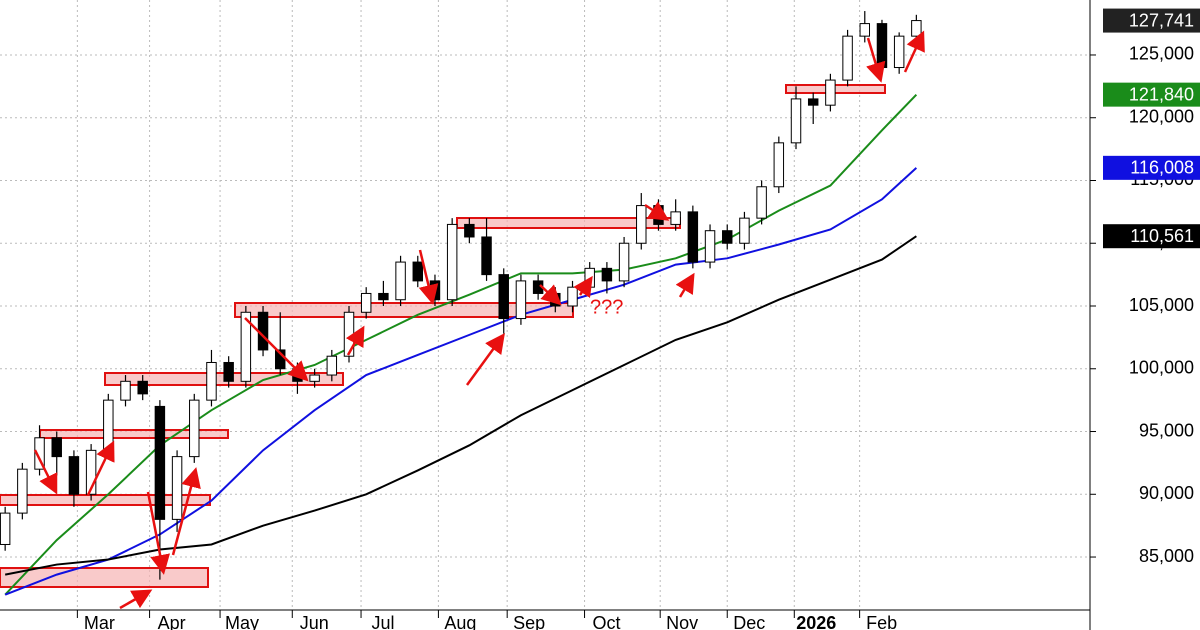 This screenshot has height=630, width=1200. What do you see at coordinates (606, 307) in the screenshot?
I see `annotation: ???` at bounding box center [606, 307].